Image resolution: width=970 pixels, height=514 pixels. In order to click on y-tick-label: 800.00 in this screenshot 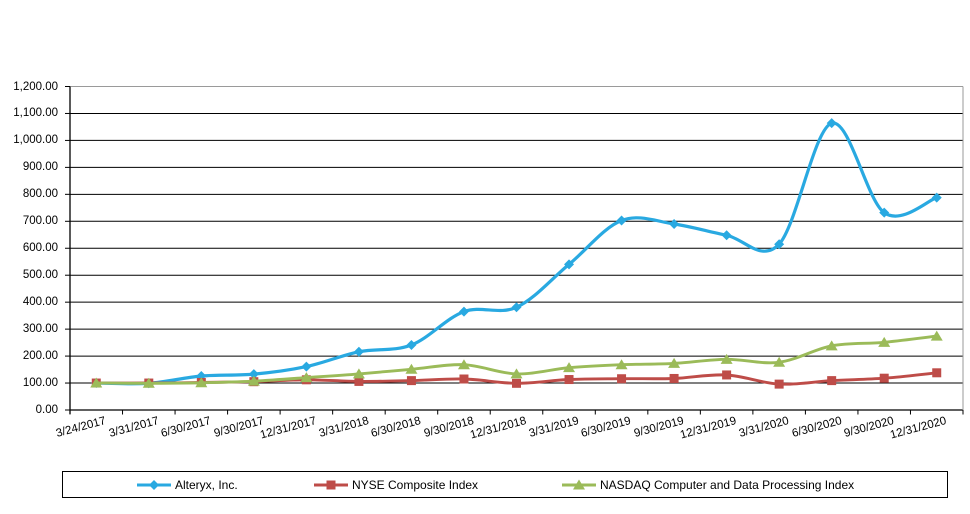, I will do `click(40, 194)`.